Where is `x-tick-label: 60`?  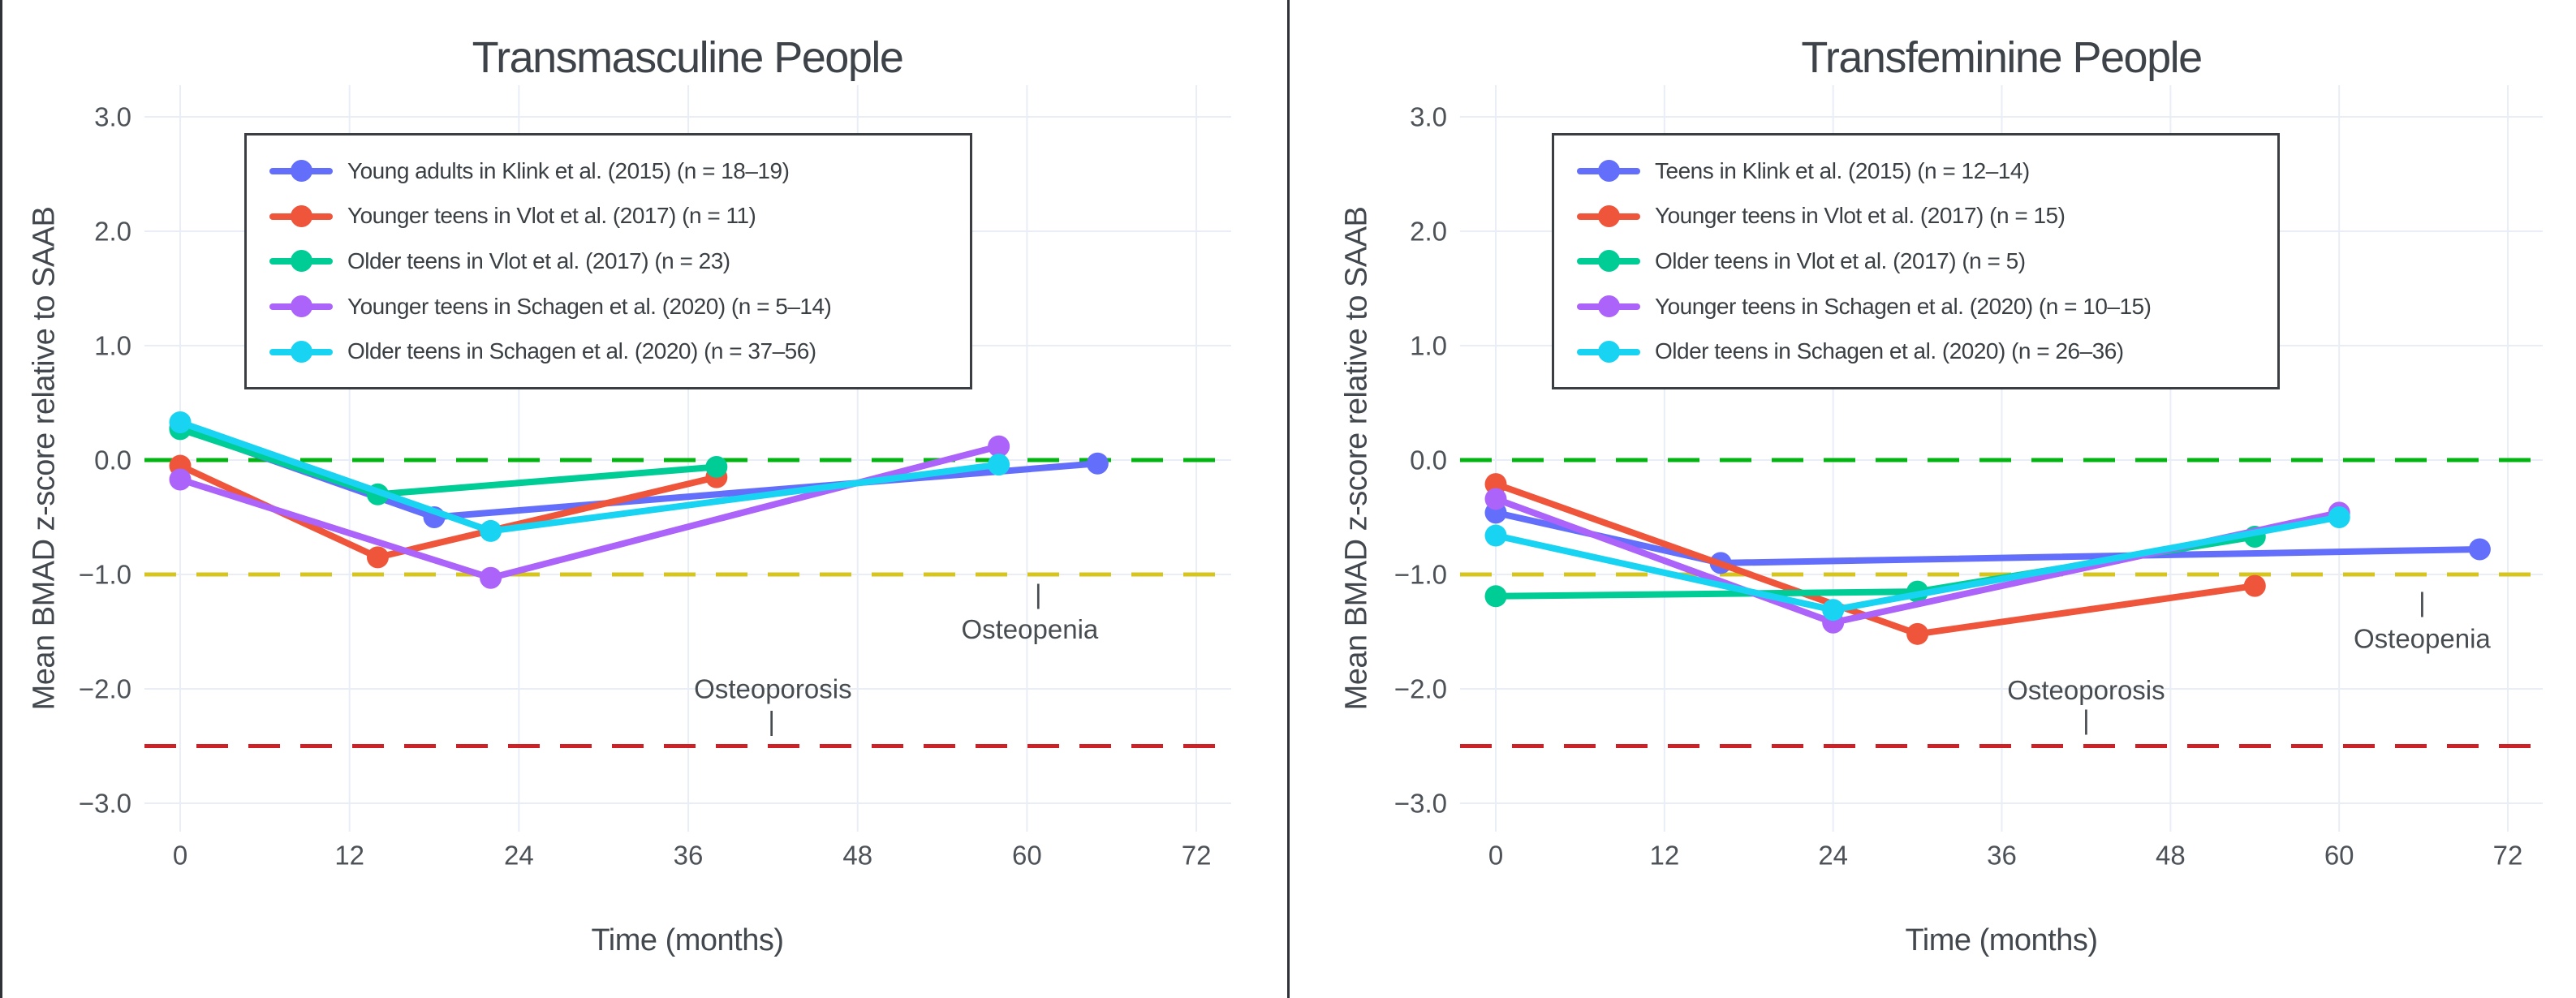
x-tick-label: 60 is located at coordinates (2339, 856).